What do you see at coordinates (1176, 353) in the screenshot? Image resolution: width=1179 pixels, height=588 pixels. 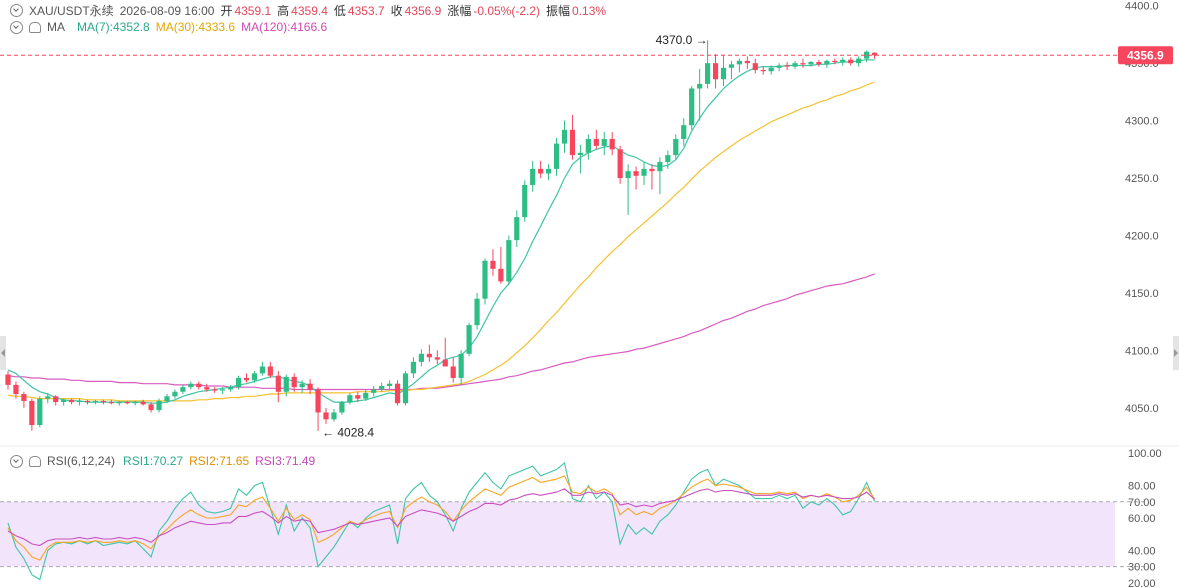 I see `scroll-right-handle` at bounding box center [1176, 353].